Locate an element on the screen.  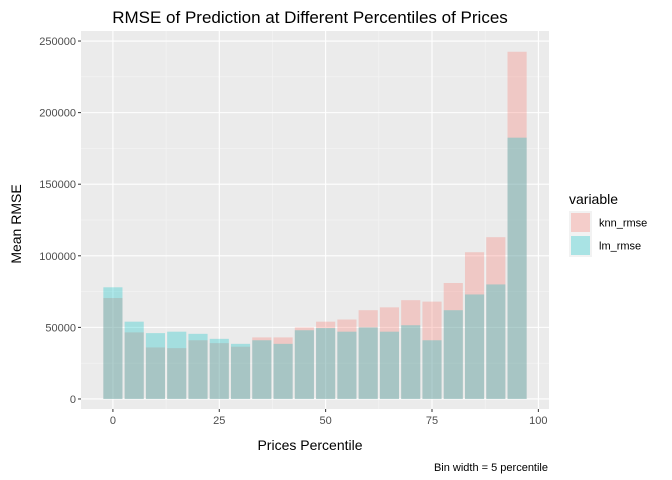
legend-key-lm_rmse is located at coordinates (580, 245).